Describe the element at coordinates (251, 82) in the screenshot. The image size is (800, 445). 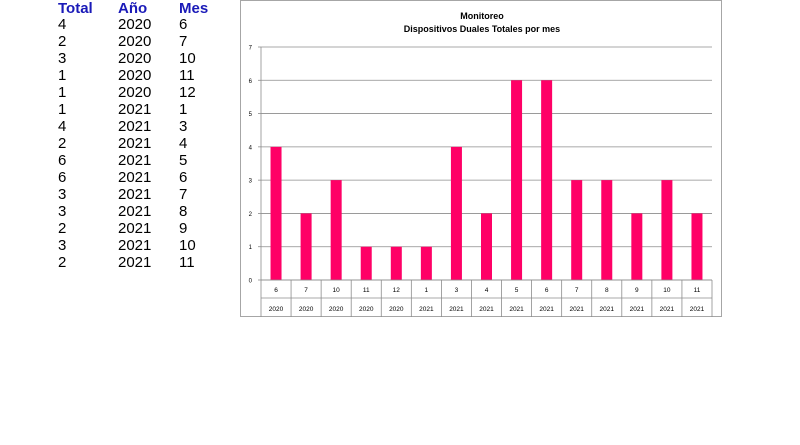
I see `y-tick-label: 6` at that location.